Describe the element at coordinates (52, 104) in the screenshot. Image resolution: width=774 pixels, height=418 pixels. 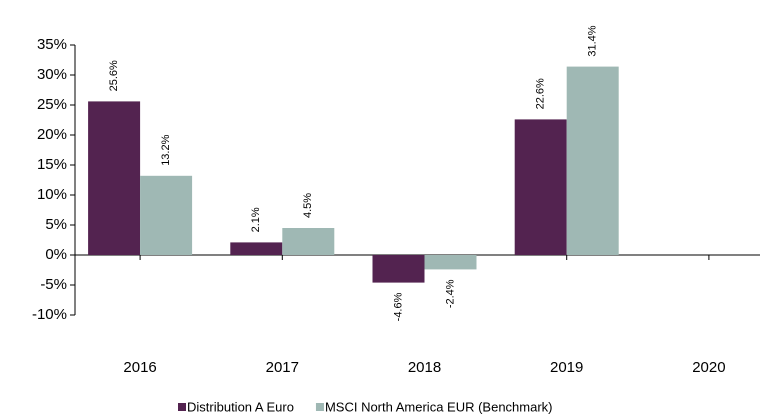
I see `y-tick-label: 25%` at that location.